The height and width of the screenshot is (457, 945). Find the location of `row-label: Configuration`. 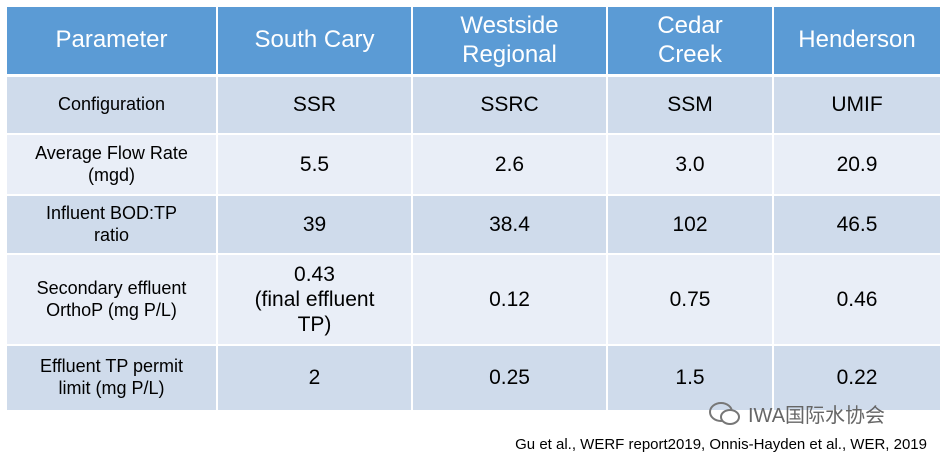

row-label: Configuration is located at coordinates (112, 106).